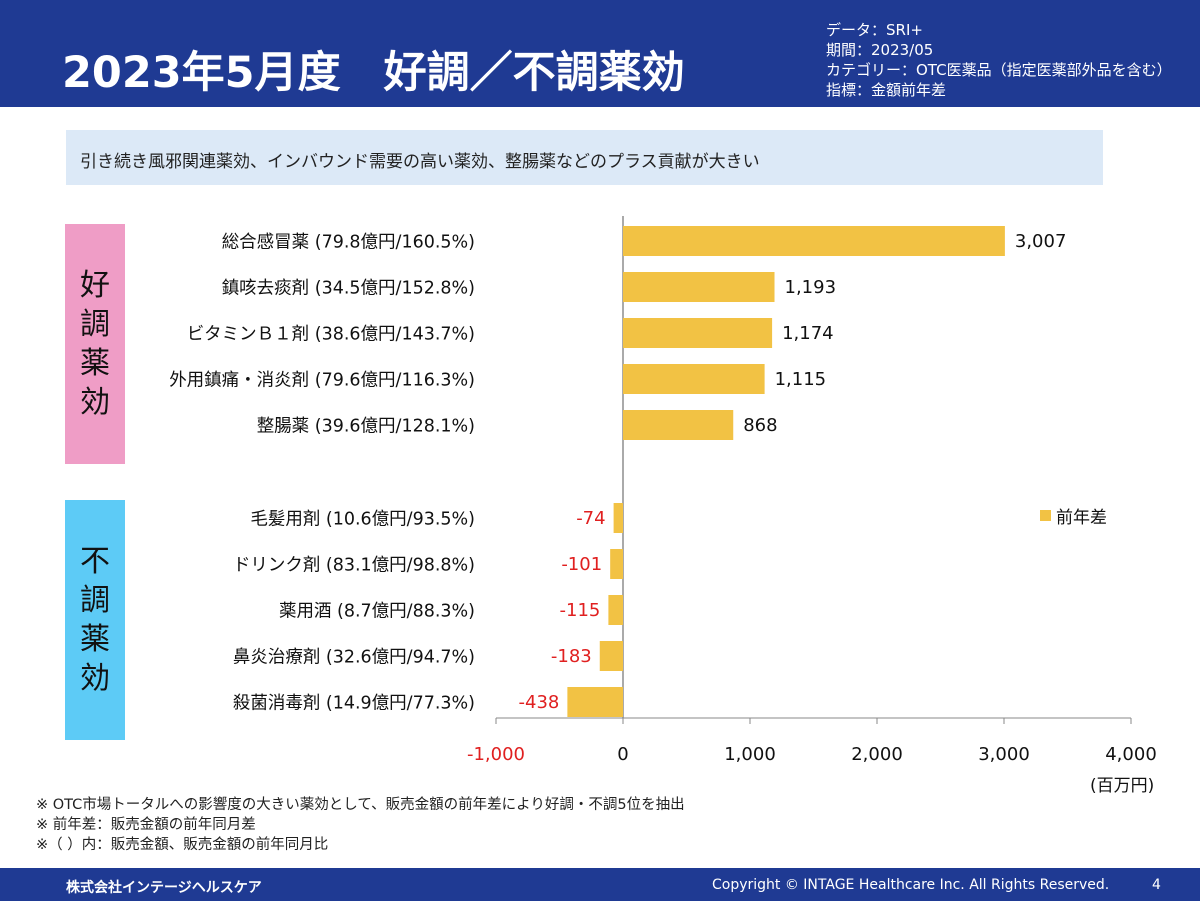 This screenshot has height=901, width=1200. I want to click on group-label-good-char: 薬, so click(95, 363).